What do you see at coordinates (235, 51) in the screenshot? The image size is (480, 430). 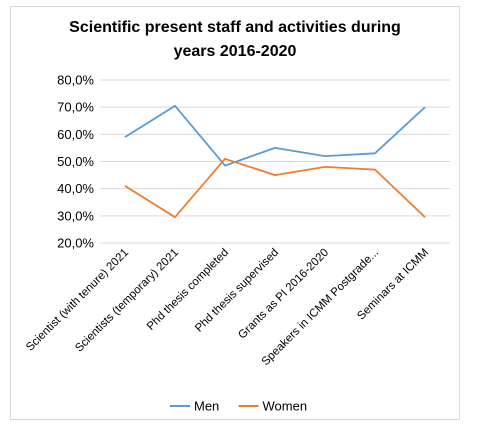 I see `chart-title-line-2: years 2016-2020` at bounding box center [235, 51].